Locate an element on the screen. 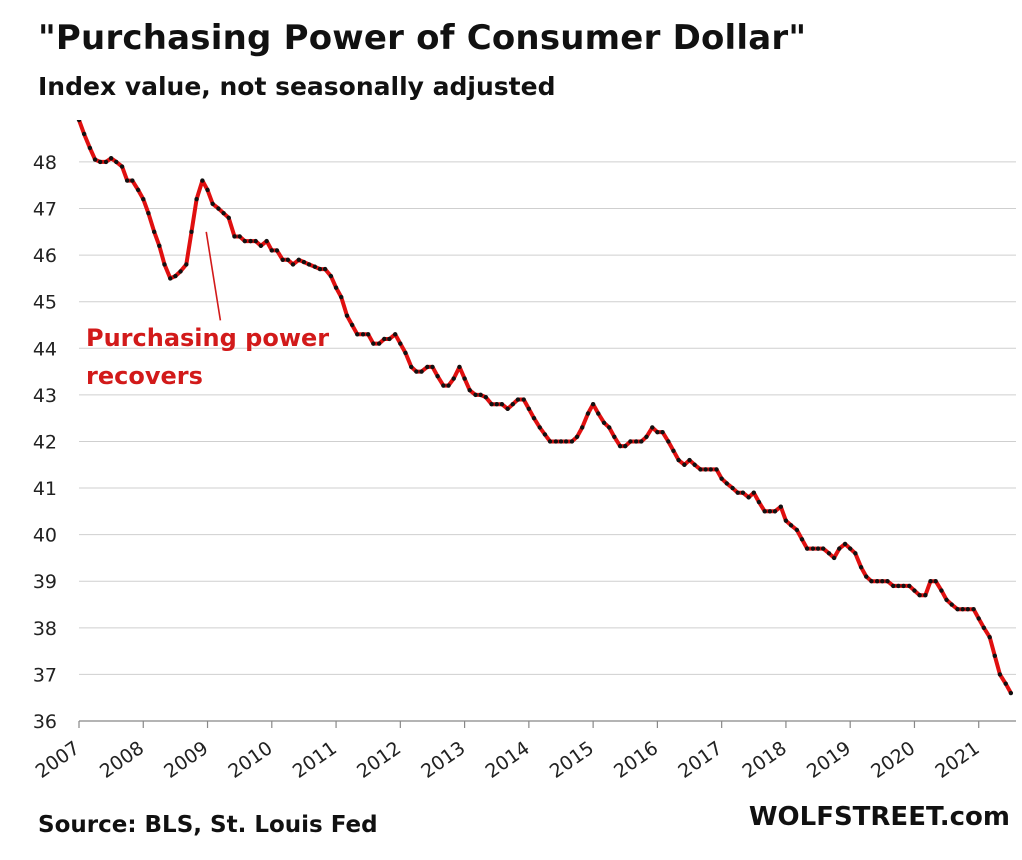 Image resolution: width=1022 pixels, height=860 pixels. x-tick-label: 2013 is located at coordinates (443, 760).